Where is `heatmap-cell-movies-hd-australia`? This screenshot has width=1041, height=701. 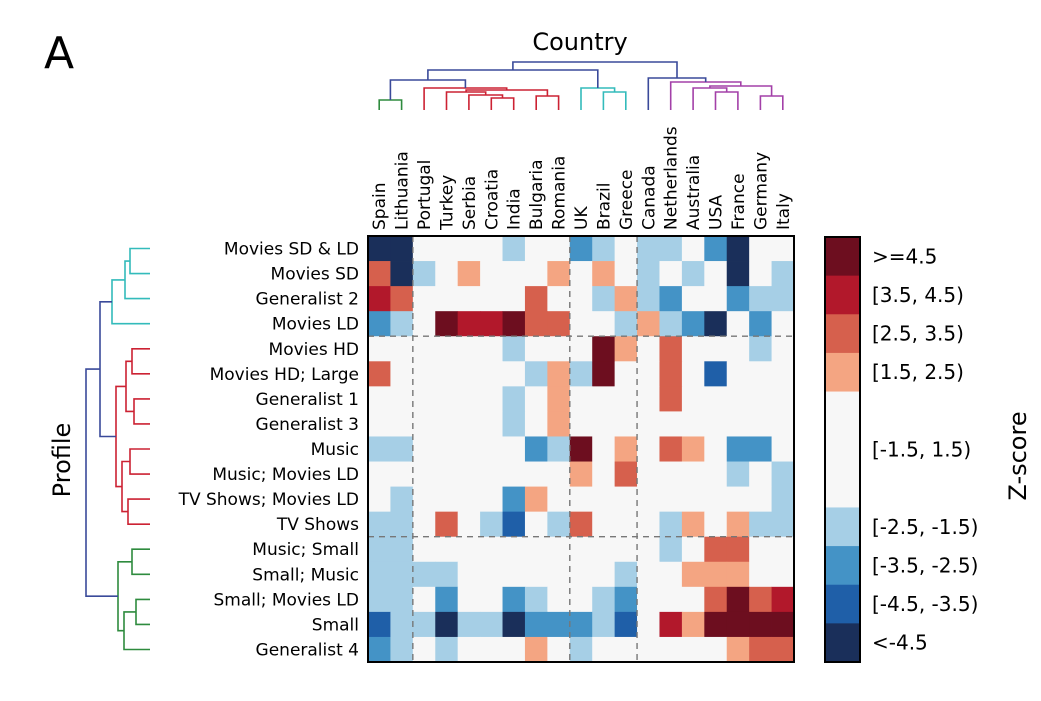
heatmap-cell-movies-hd-australia is located at coordinates (693, 349).